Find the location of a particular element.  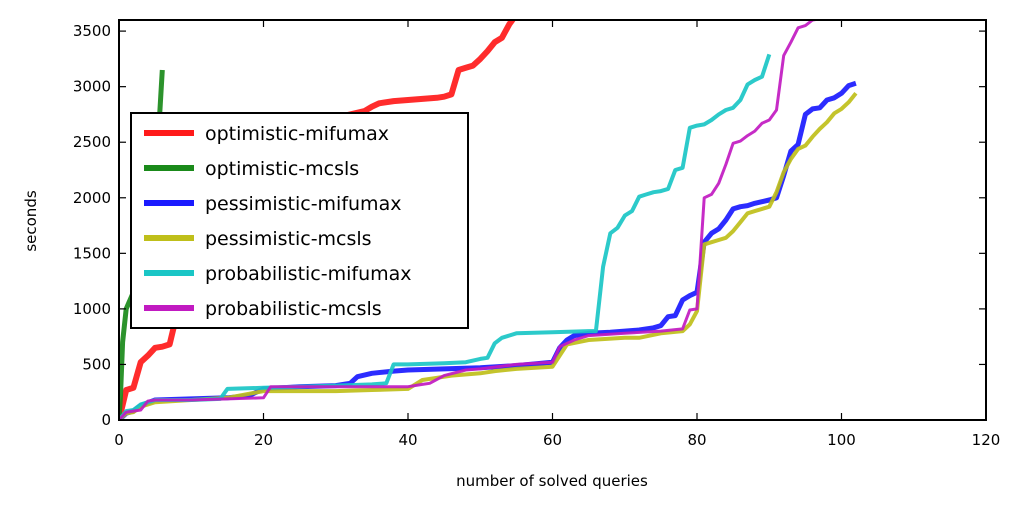

legend-label: optimistic-mcsls is located at coordinates (282, 169).